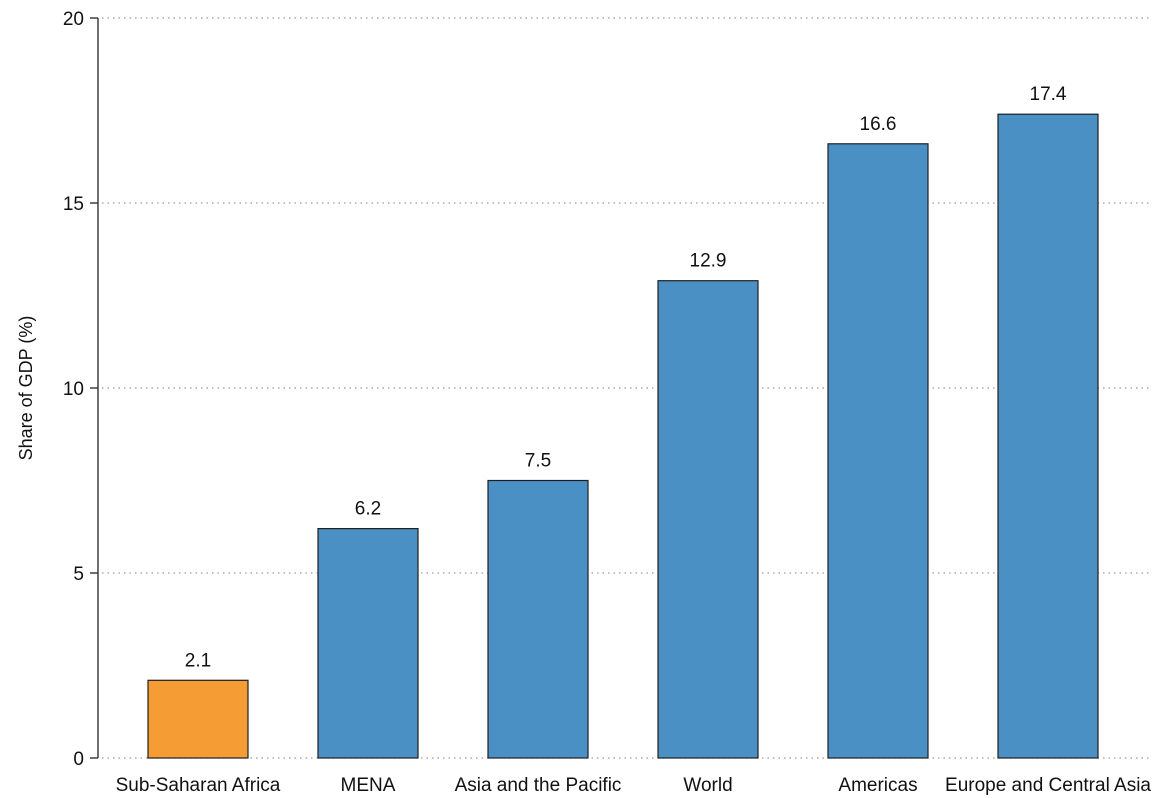 The width and height of the screenshot is (1170, 798). Describe the element at coordinates (538, 785) in the screenshot. I see `x-category-label: Asia and the Pacific` at that location.